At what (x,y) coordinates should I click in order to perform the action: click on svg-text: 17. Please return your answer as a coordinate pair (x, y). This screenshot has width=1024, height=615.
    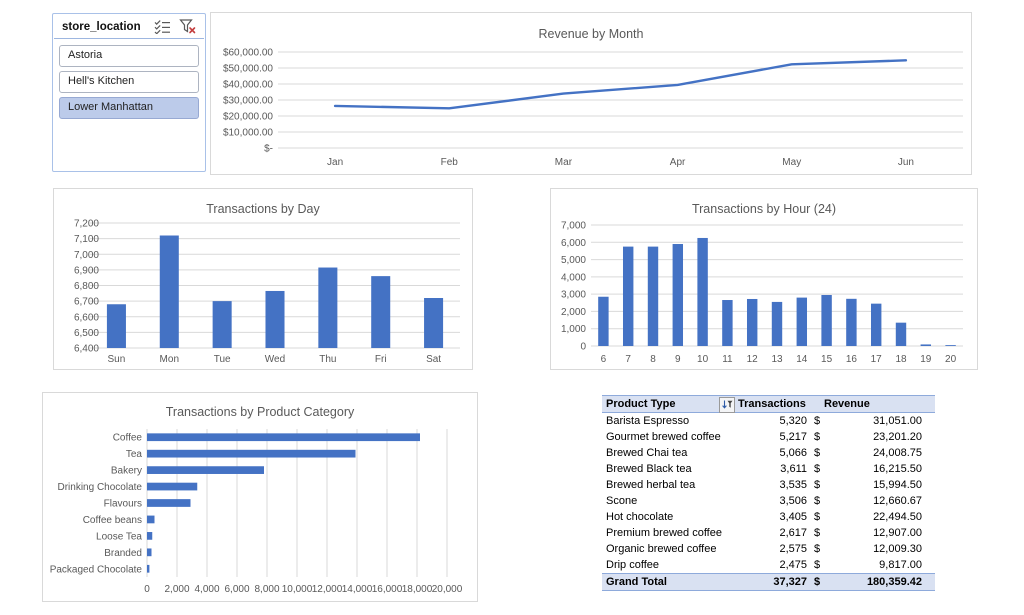
    Looking at the image, I should click on (877, 359).